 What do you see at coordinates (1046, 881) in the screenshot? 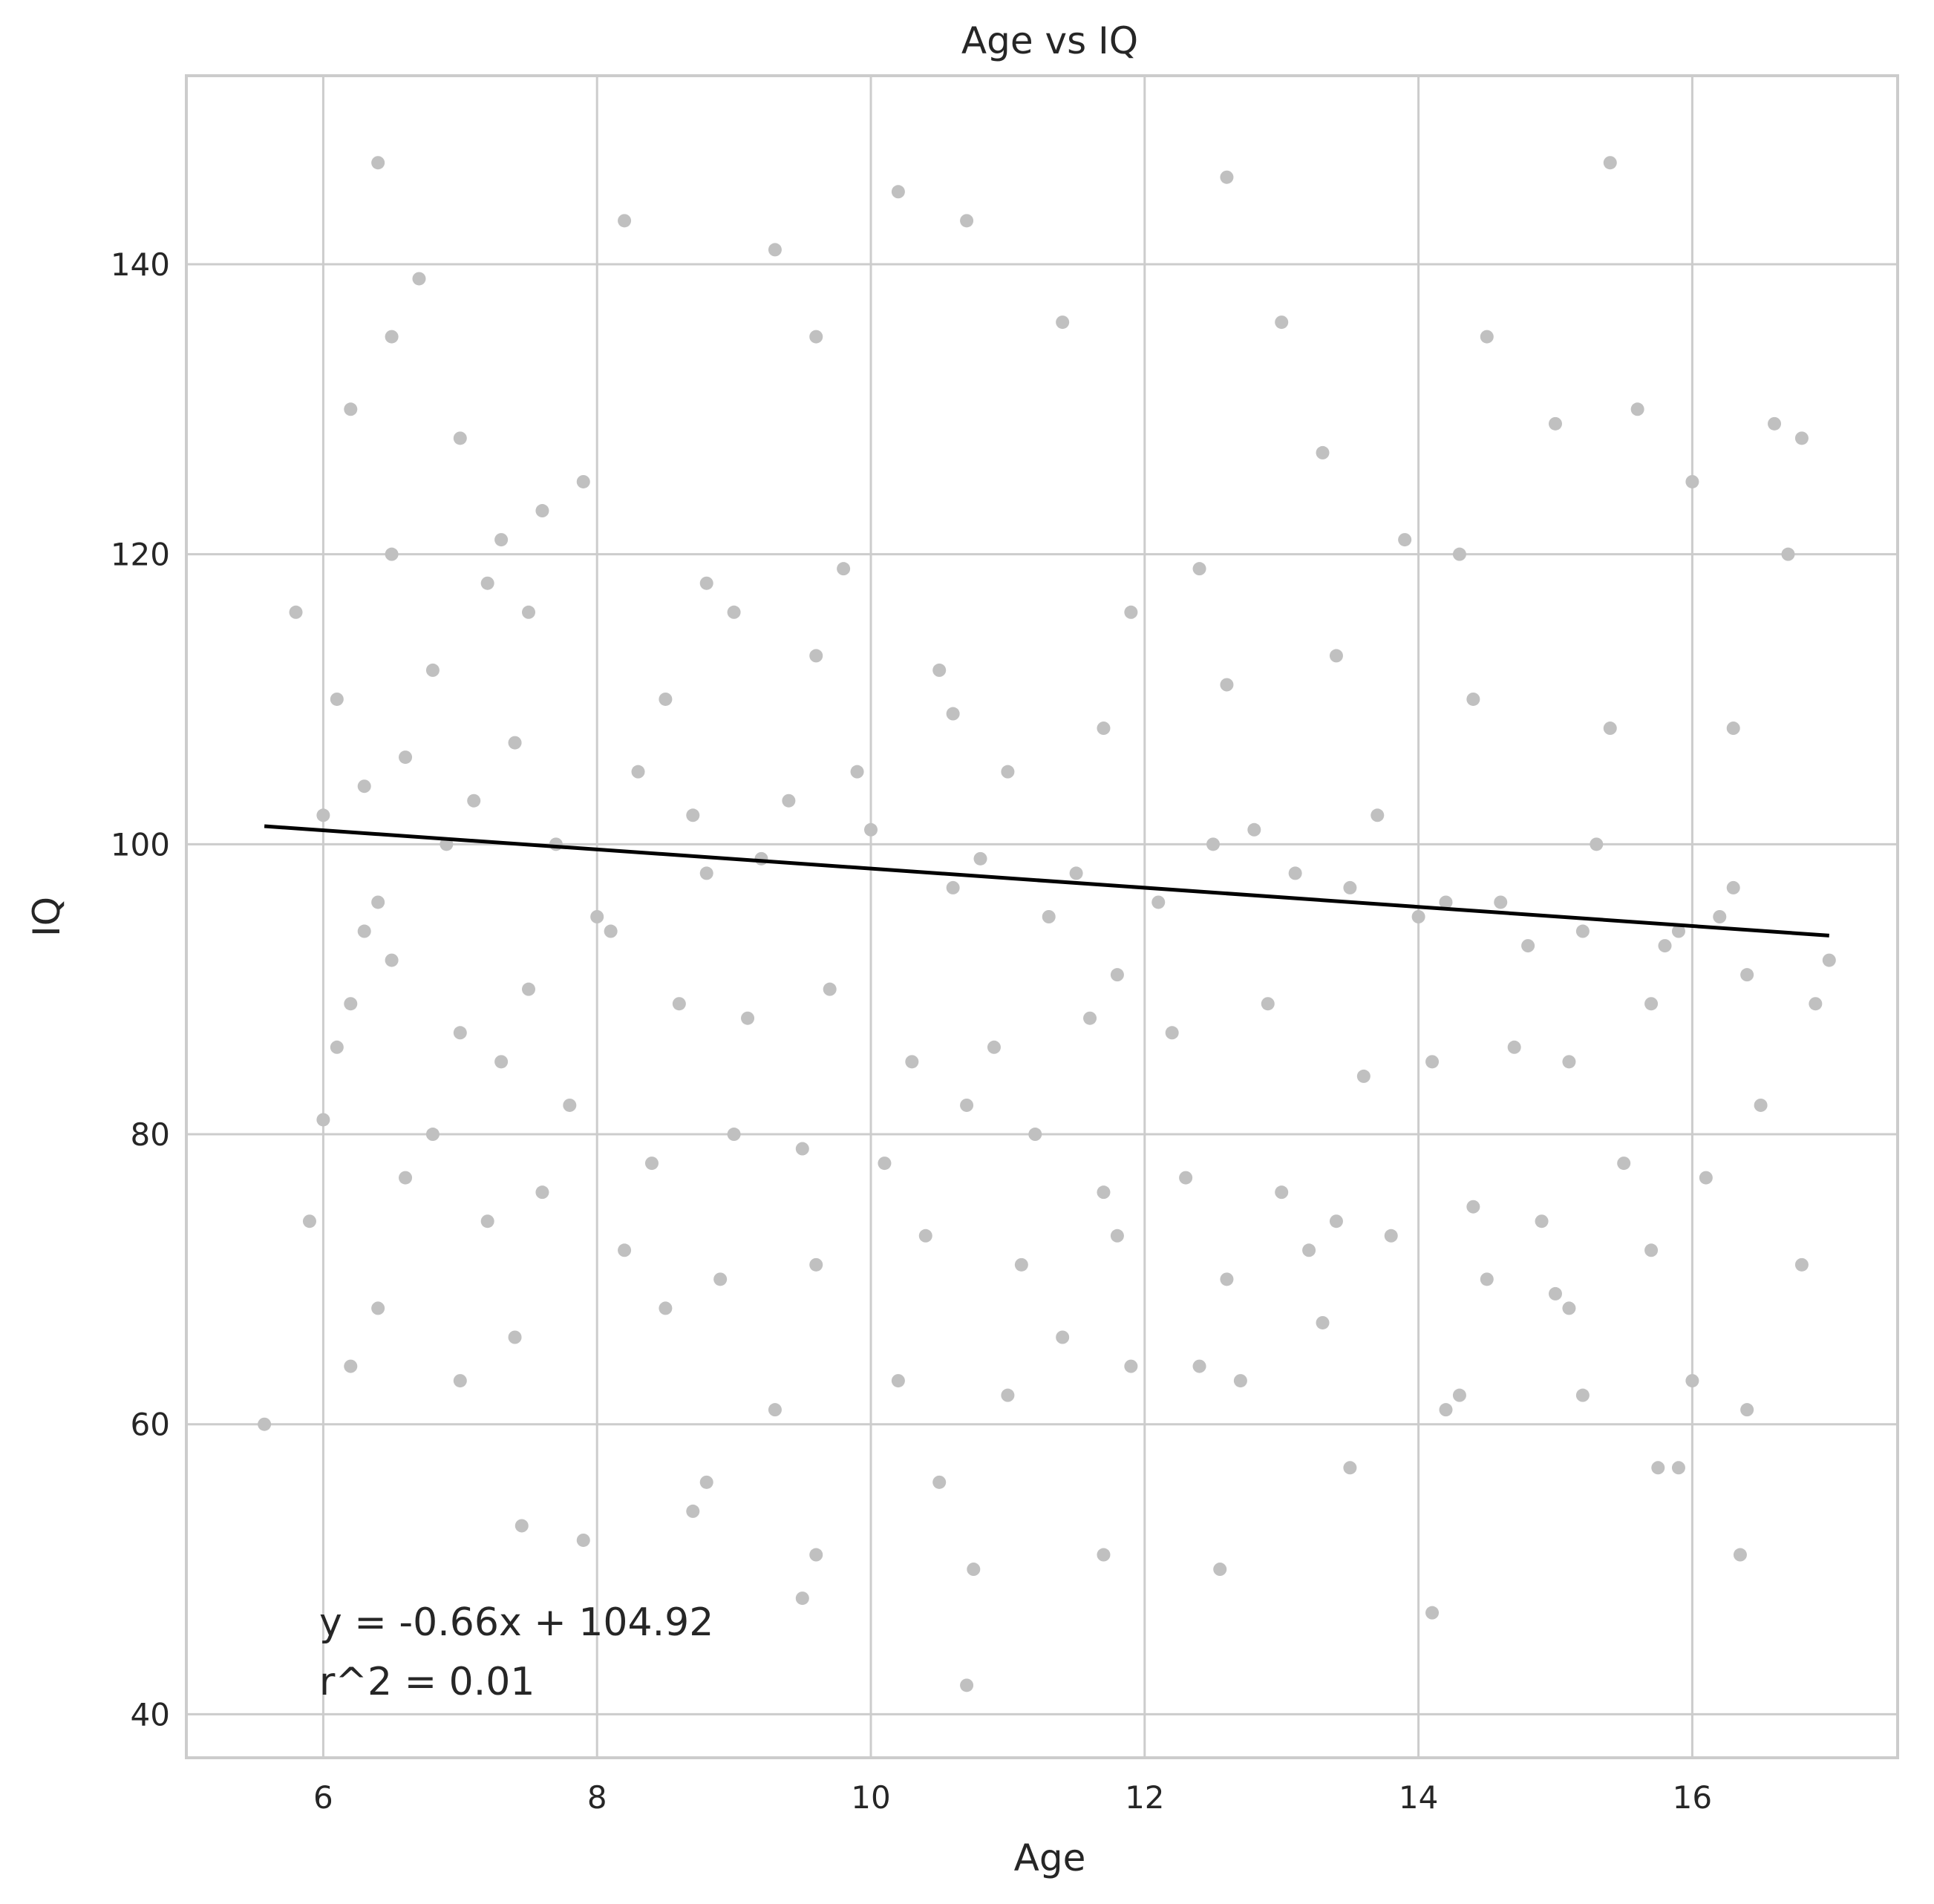
I see `regression-line` at bounding box center [1046, 881].